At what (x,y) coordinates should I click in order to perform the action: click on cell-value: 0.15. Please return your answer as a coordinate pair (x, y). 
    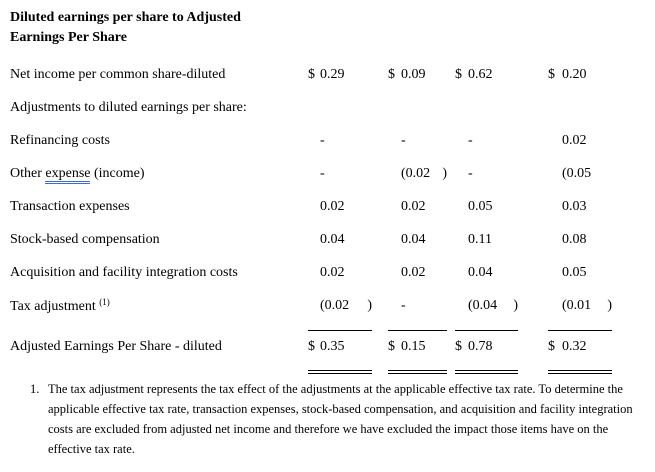
    Looking at the image, I should click on (418, 346).